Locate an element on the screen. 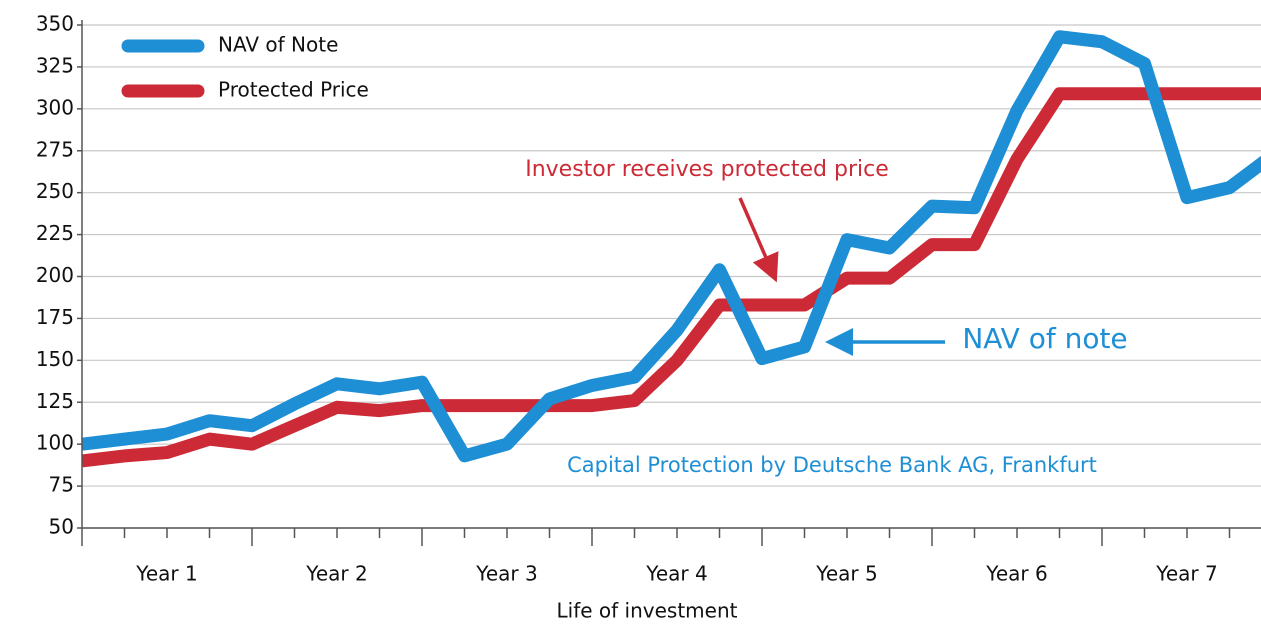 The image size is (1261, 635). y-tick-label: 200 is located at coordinates (55, 275).